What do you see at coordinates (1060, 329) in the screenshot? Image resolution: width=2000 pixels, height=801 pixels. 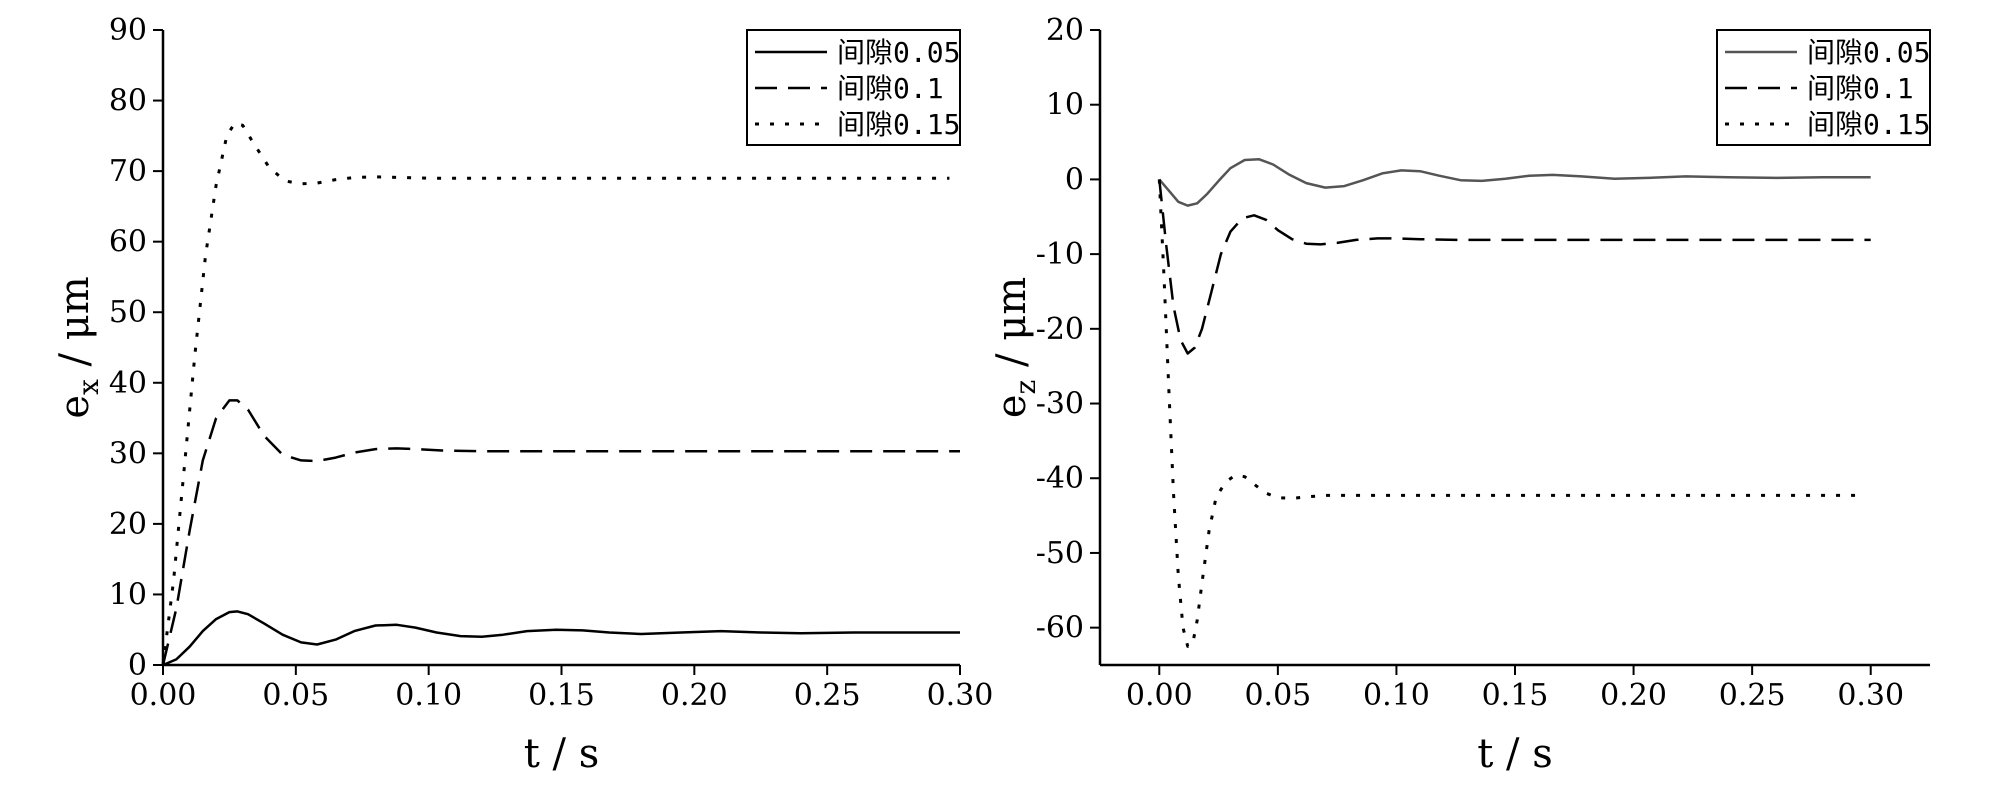 I see `y-tick-label: -20` at bounding box center [1060, 329].